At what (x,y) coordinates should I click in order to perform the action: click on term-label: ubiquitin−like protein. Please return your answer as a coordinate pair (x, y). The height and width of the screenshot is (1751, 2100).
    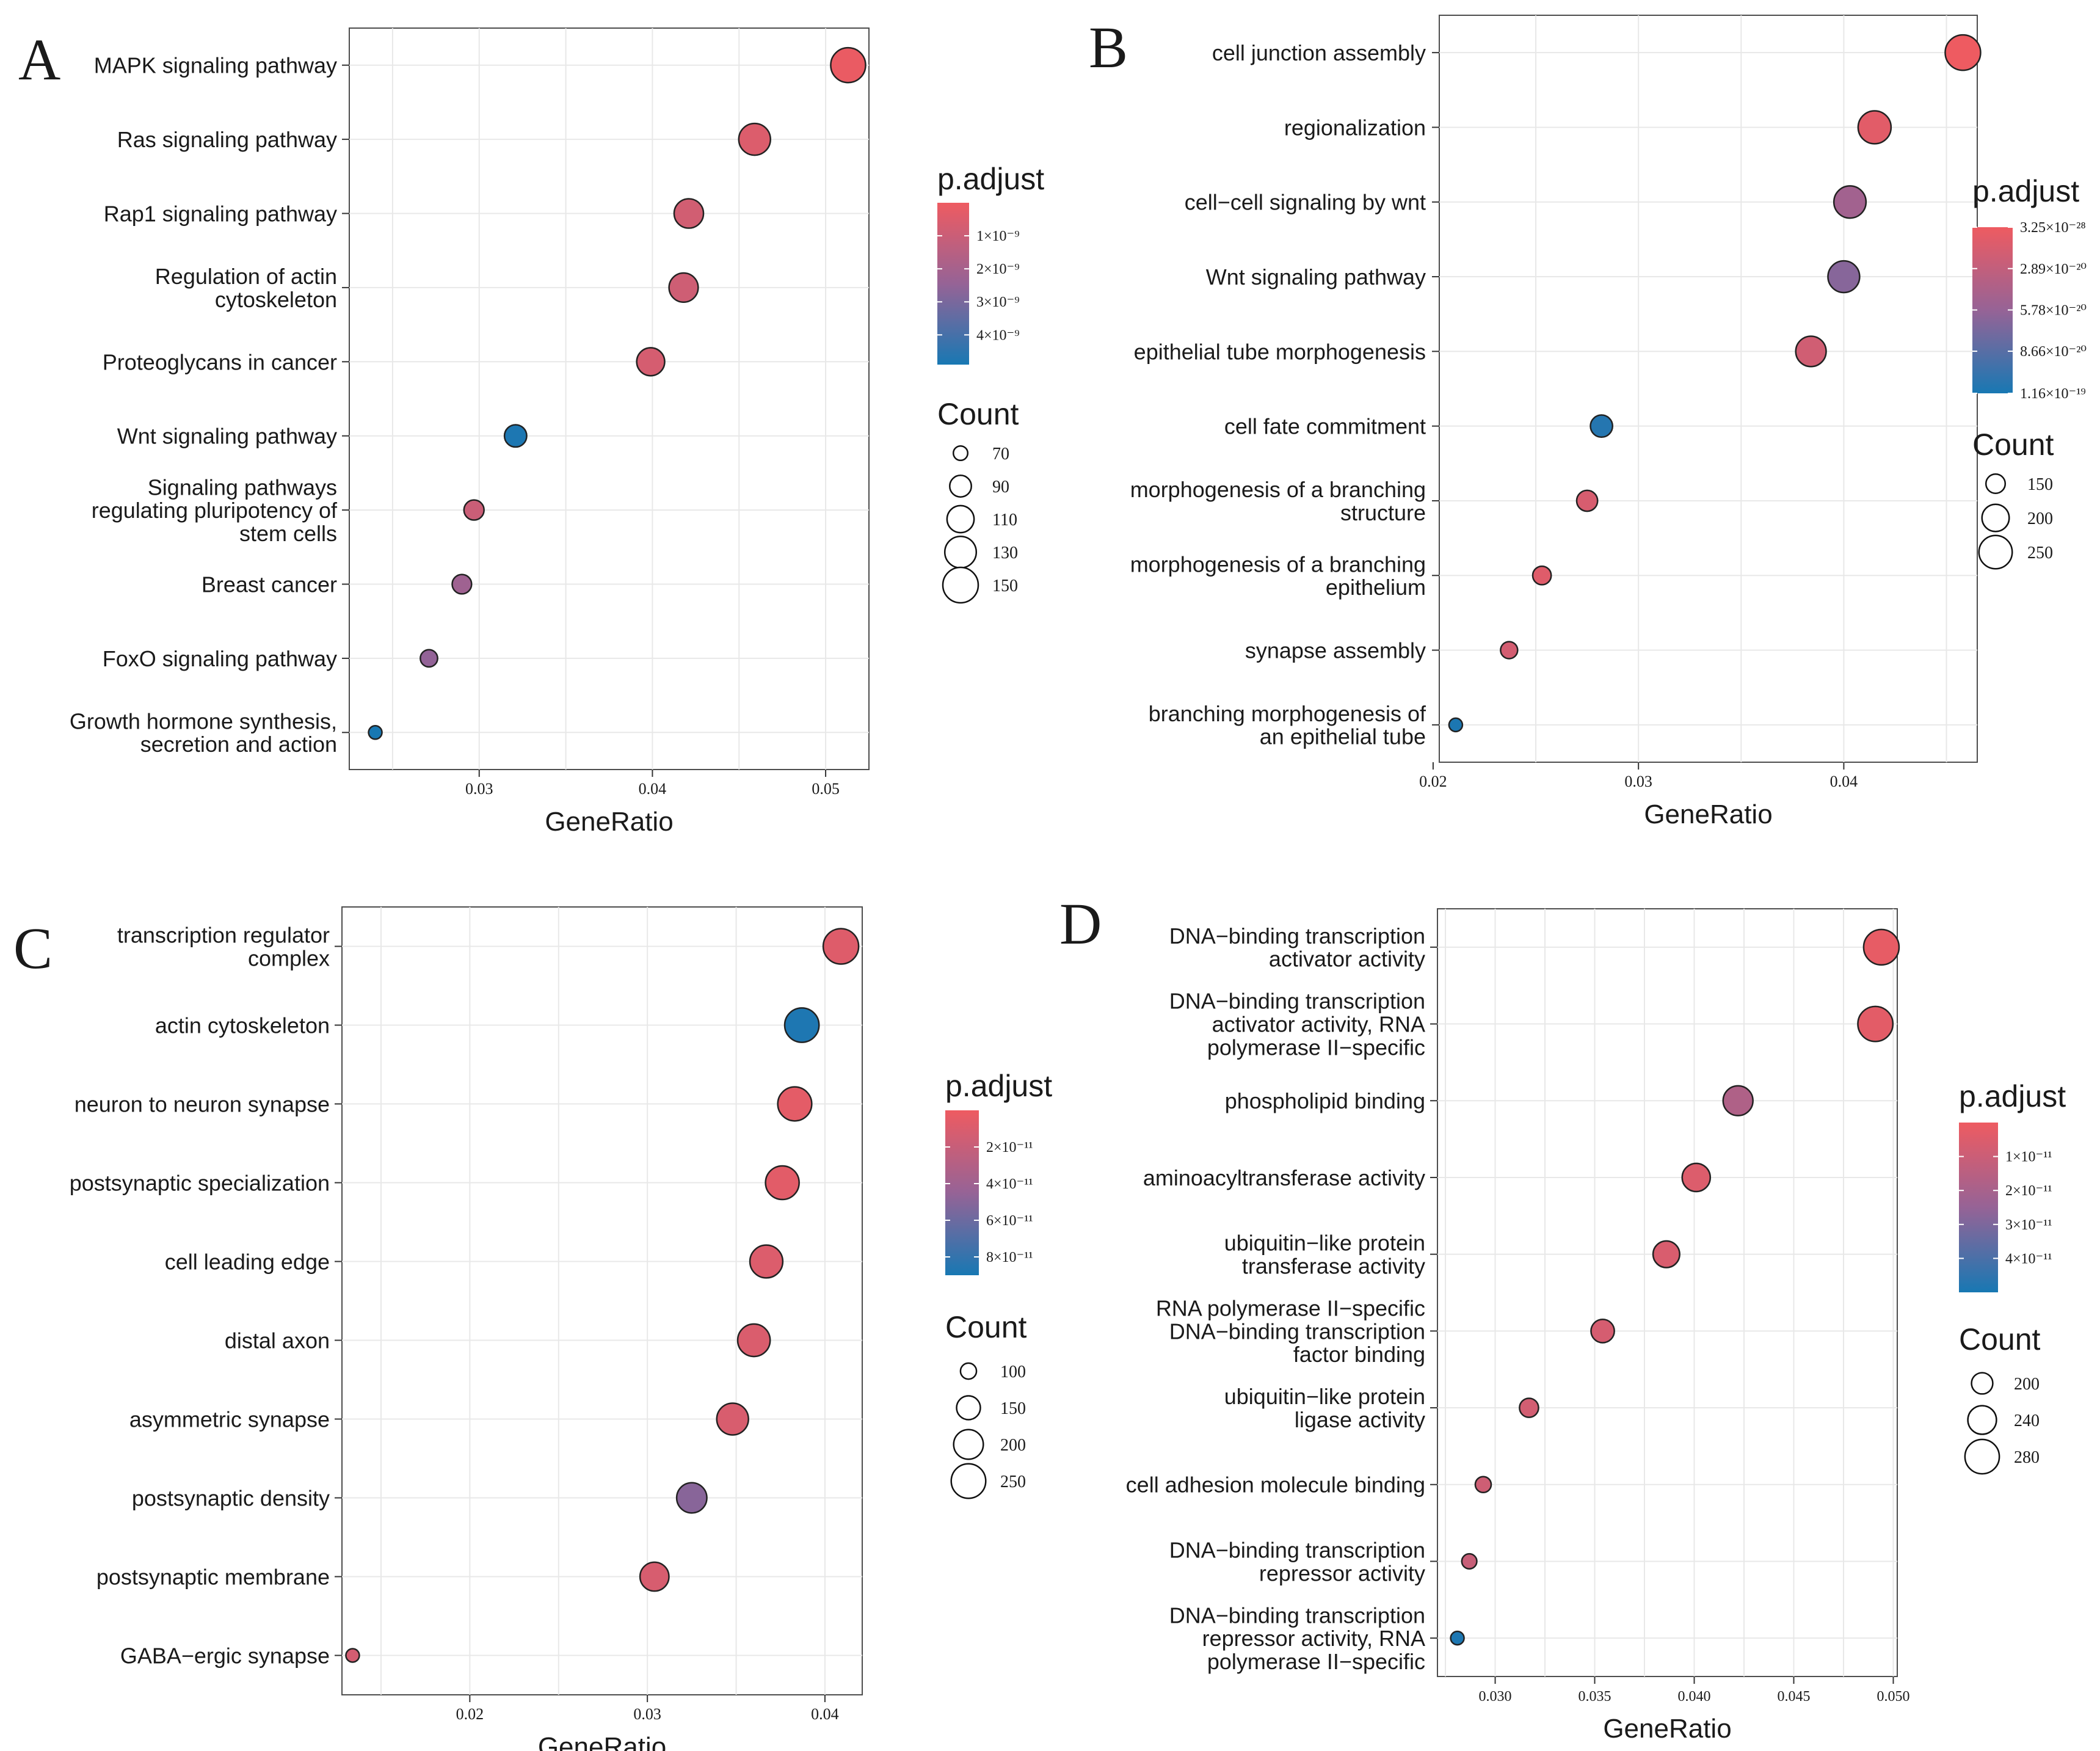
    Looking at the image, I should click on (1324, 1243).